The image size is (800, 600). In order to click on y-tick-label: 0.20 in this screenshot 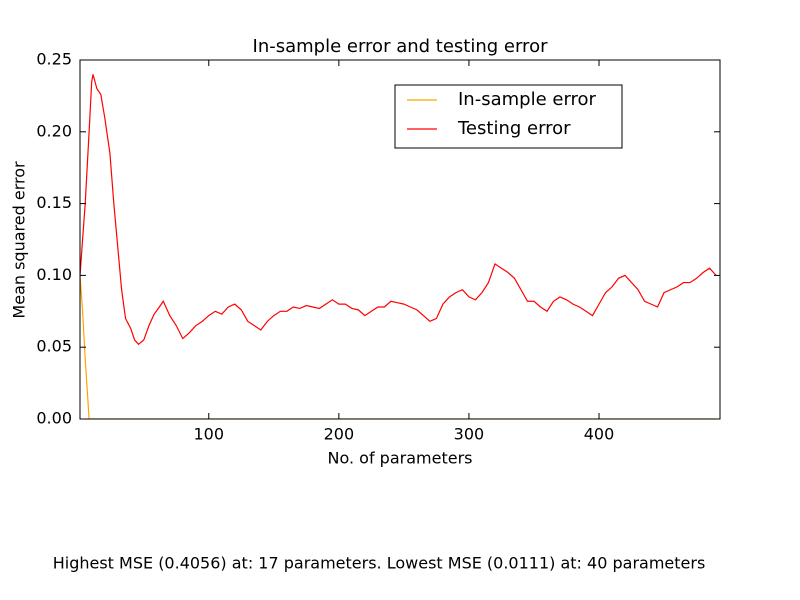, I will do `click(54, 130)`.